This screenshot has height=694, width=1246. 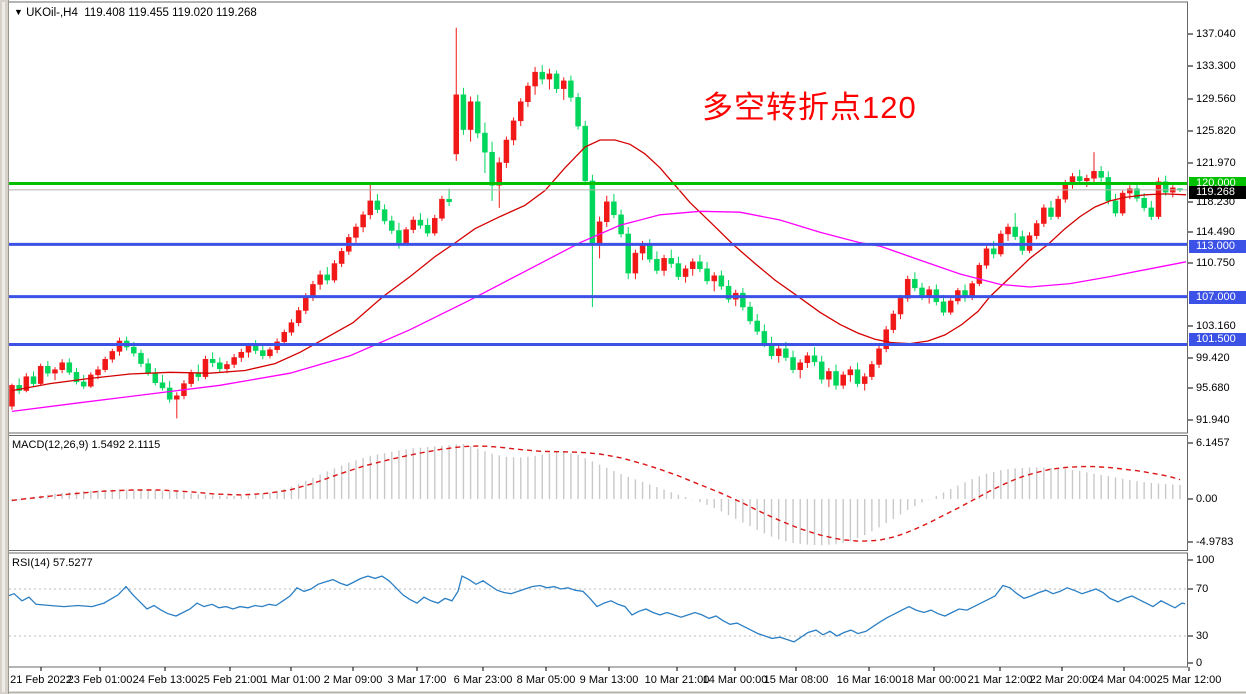 What do you see at coordinates (4, 347) in the screenshot?
I see `window-left-edge` at bounding box center [4, 347].